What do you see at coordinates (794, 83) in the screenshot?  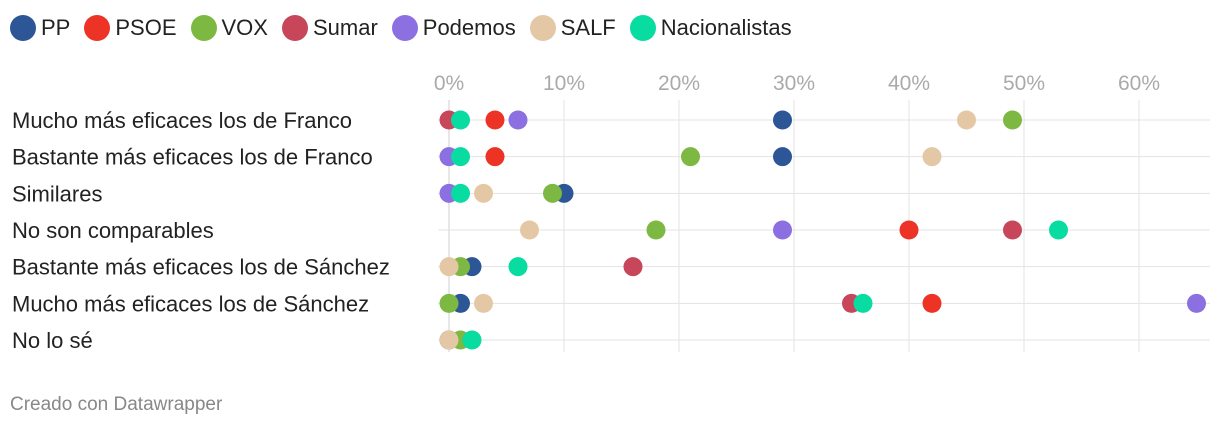 I see `x-tick-label: 30%` at bounding box center [794, 83].